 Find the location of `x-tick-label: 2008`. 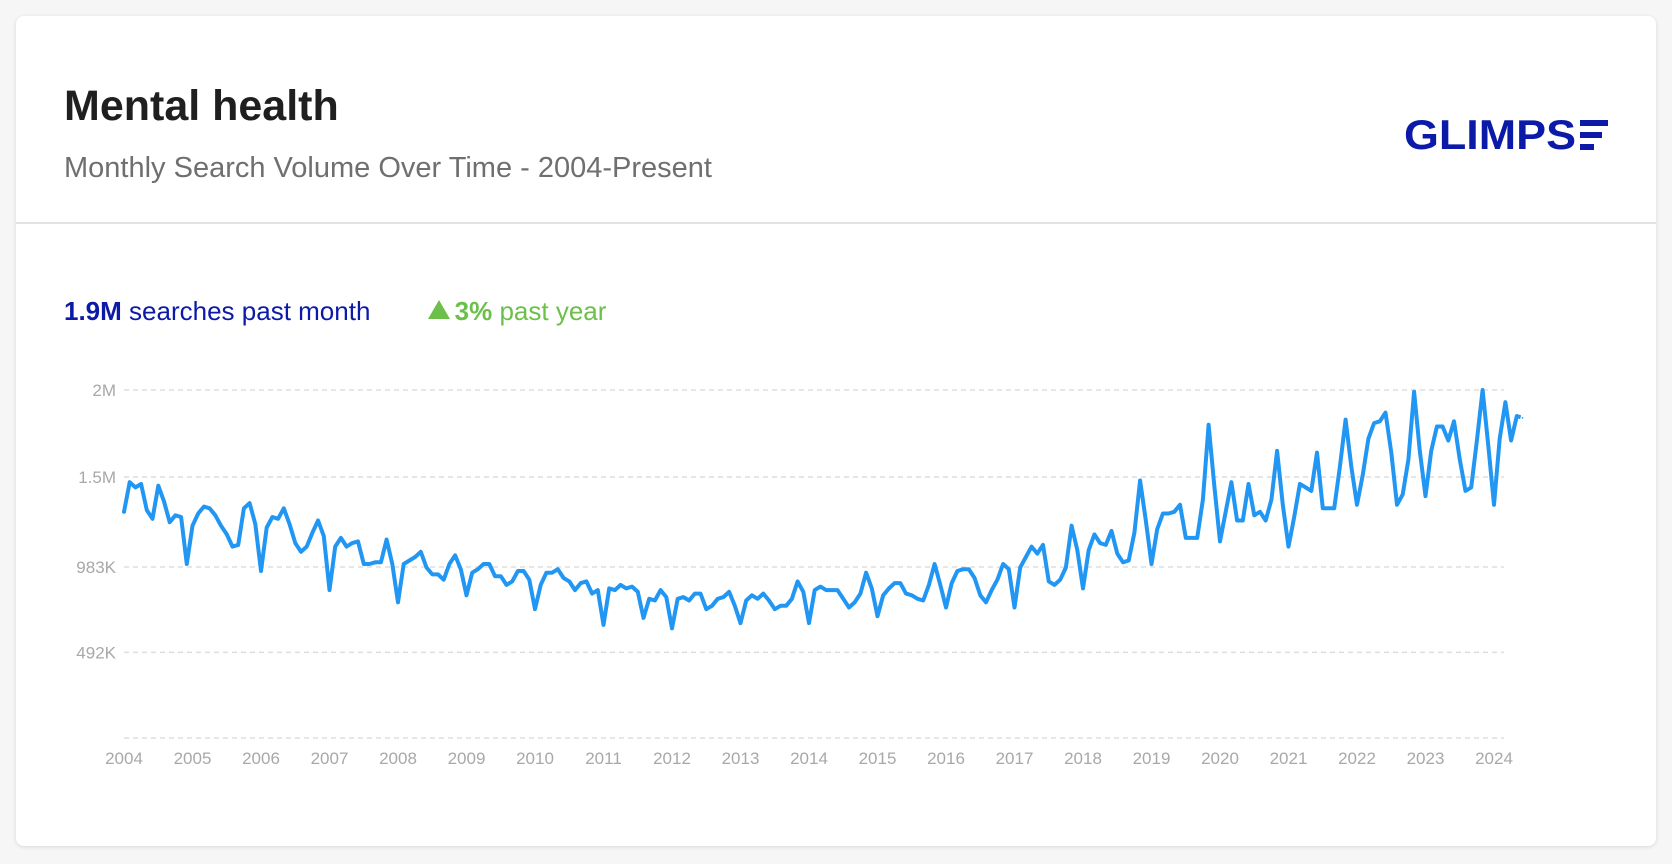

x-tick-label: 2008 is located at coordinates (398, 758).